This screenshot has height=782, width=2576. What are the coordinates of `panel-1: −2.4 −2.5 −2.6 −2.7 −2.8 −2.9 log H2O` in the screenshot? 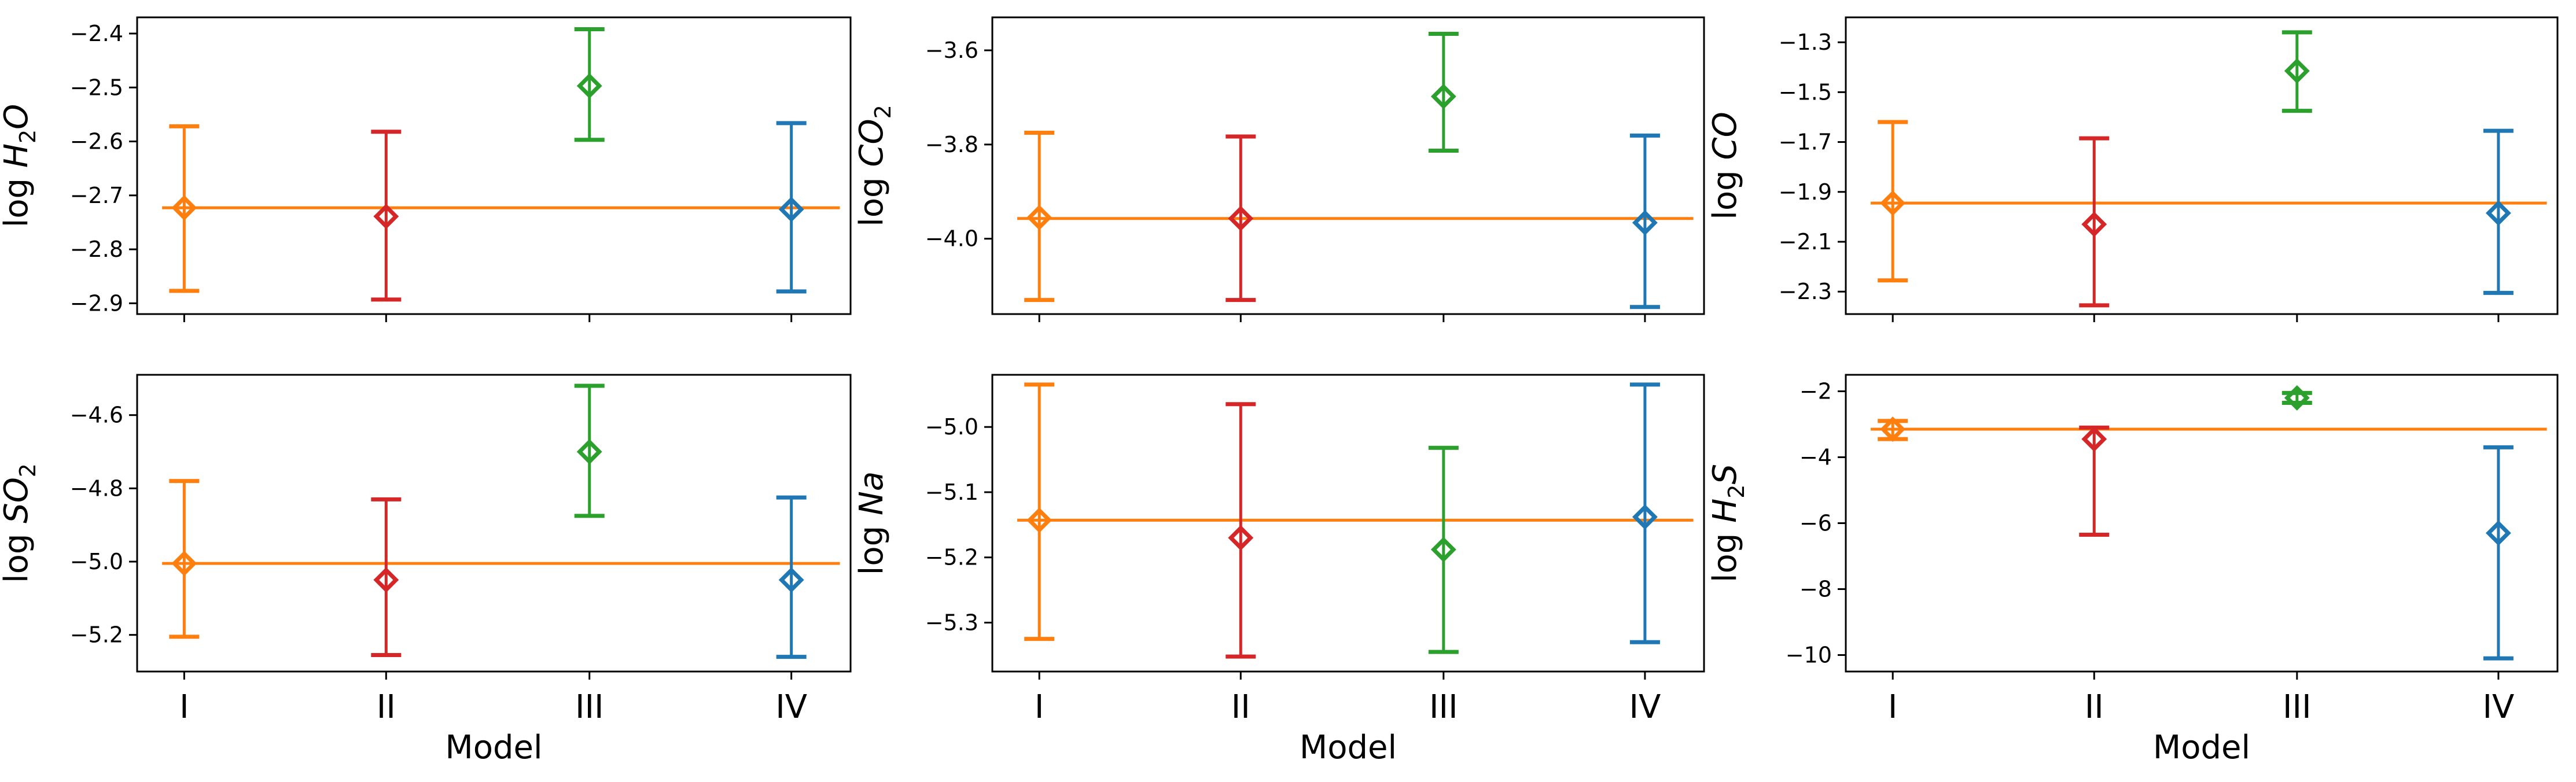 It's located at (426, 169).